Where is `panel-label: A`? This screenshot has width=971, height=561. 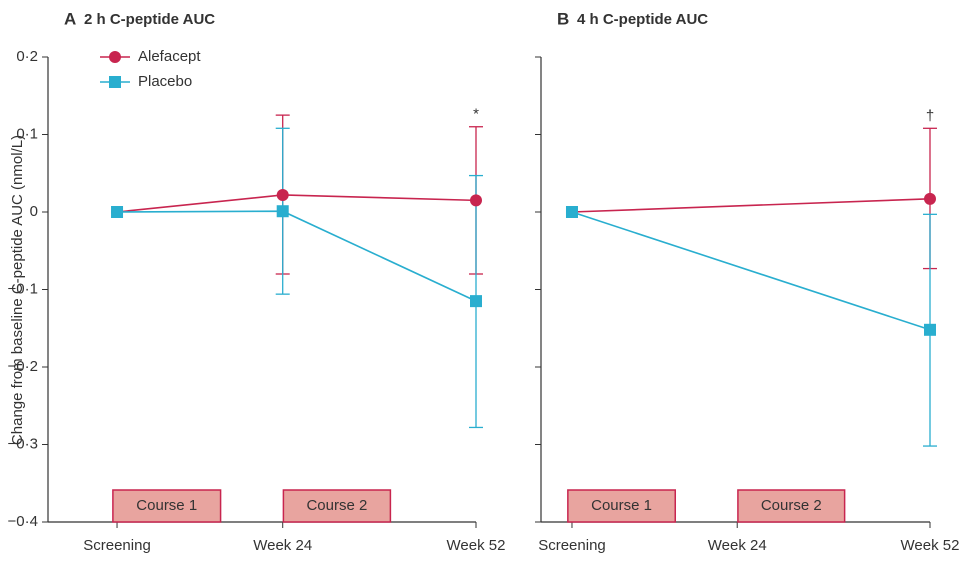 panel-label: A is located at coordinates (70, 18).